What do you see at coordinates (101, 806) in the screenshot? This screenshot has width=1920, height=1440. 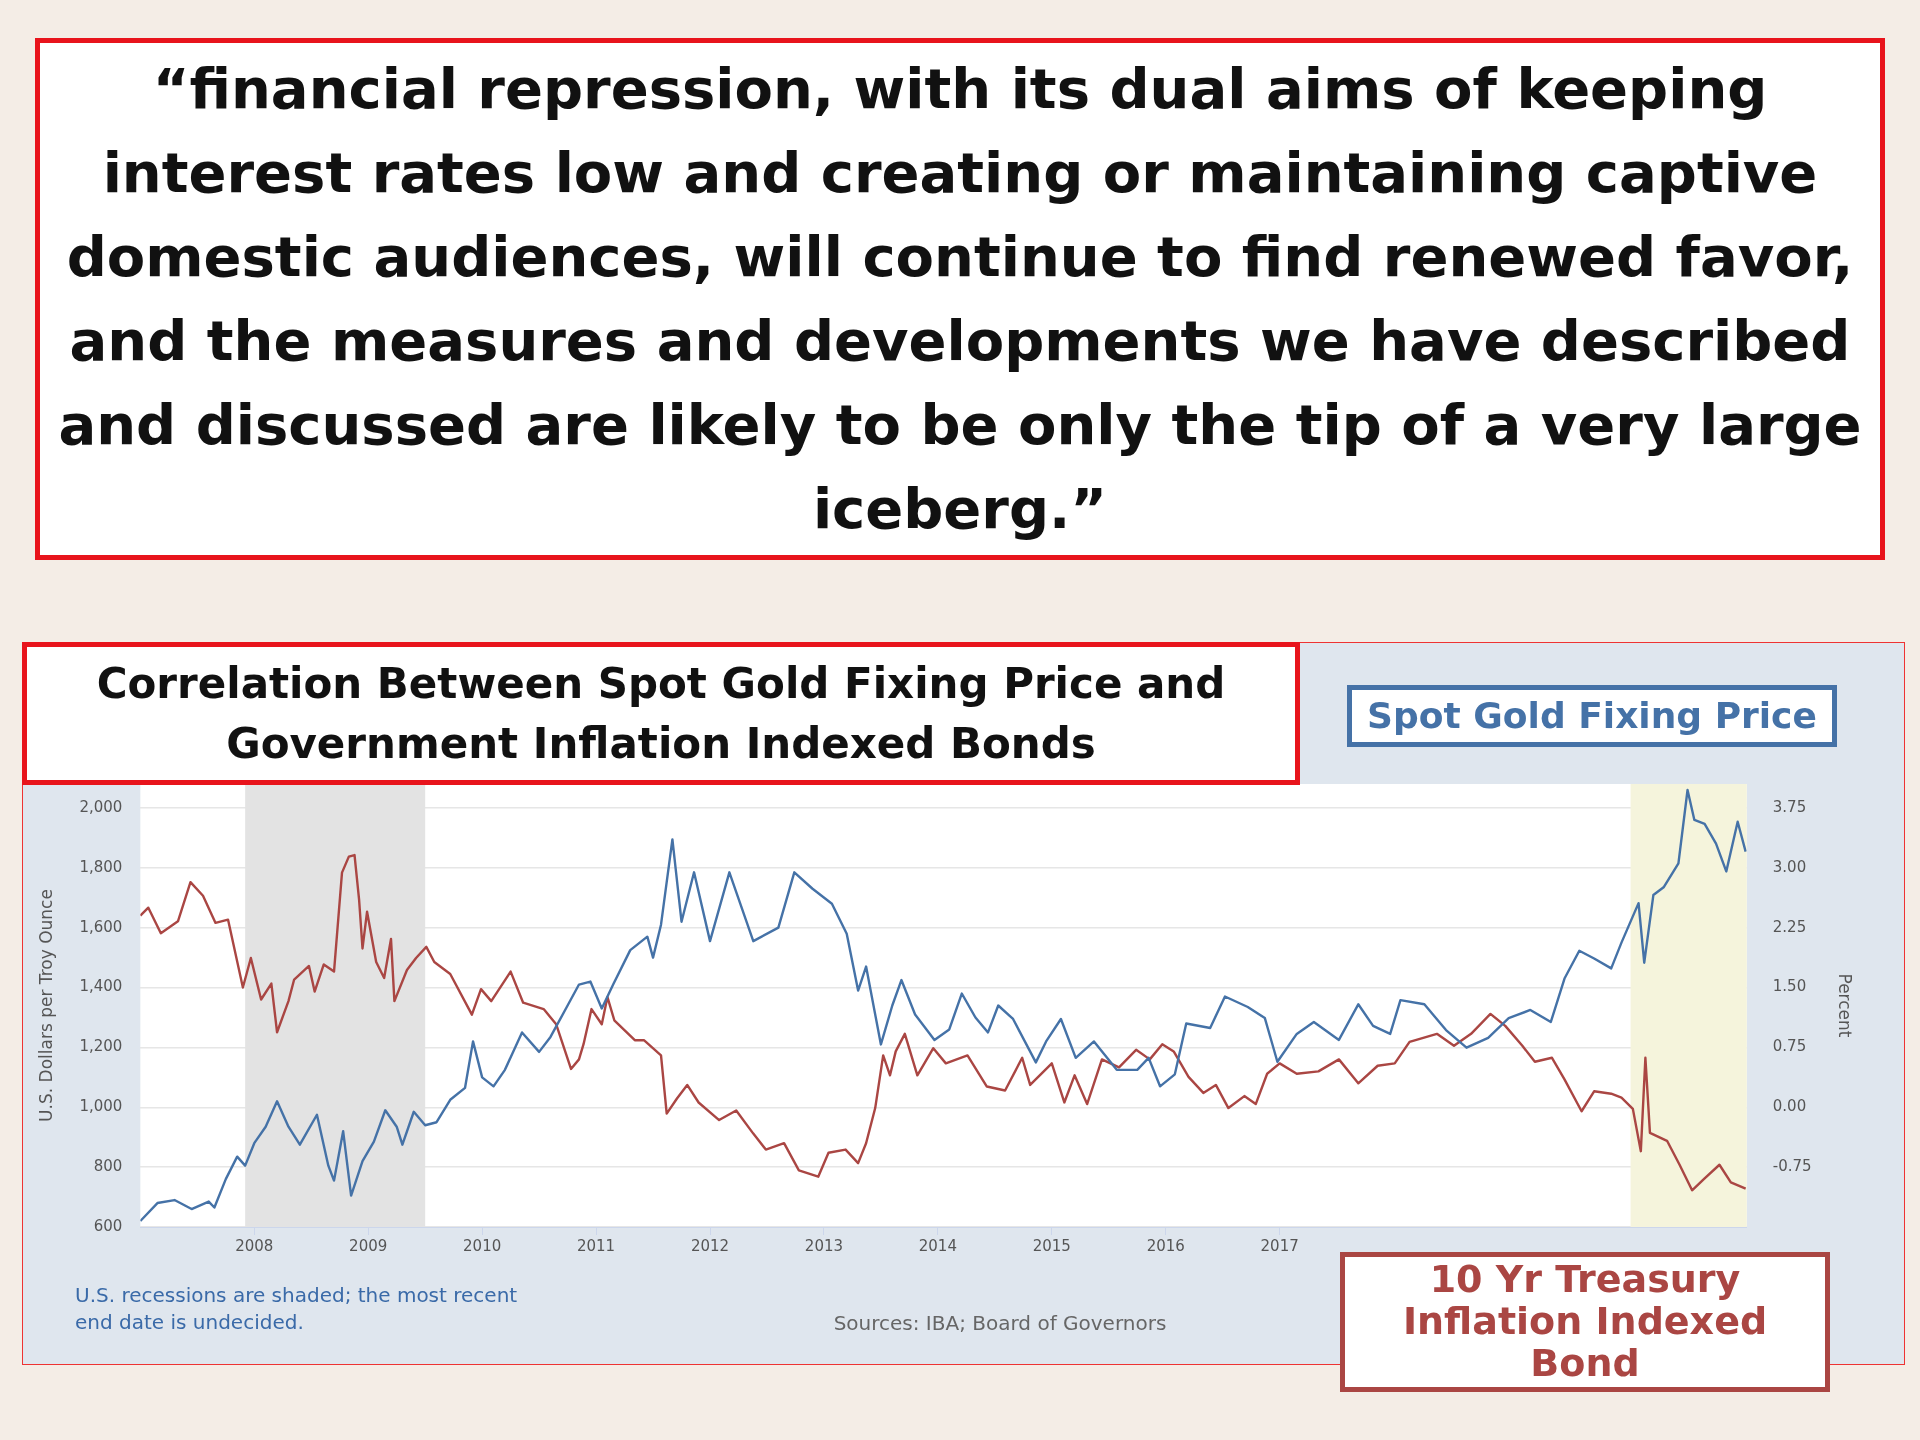 I see `y-tick-label: 2,000` at bounding box center [101, 806].